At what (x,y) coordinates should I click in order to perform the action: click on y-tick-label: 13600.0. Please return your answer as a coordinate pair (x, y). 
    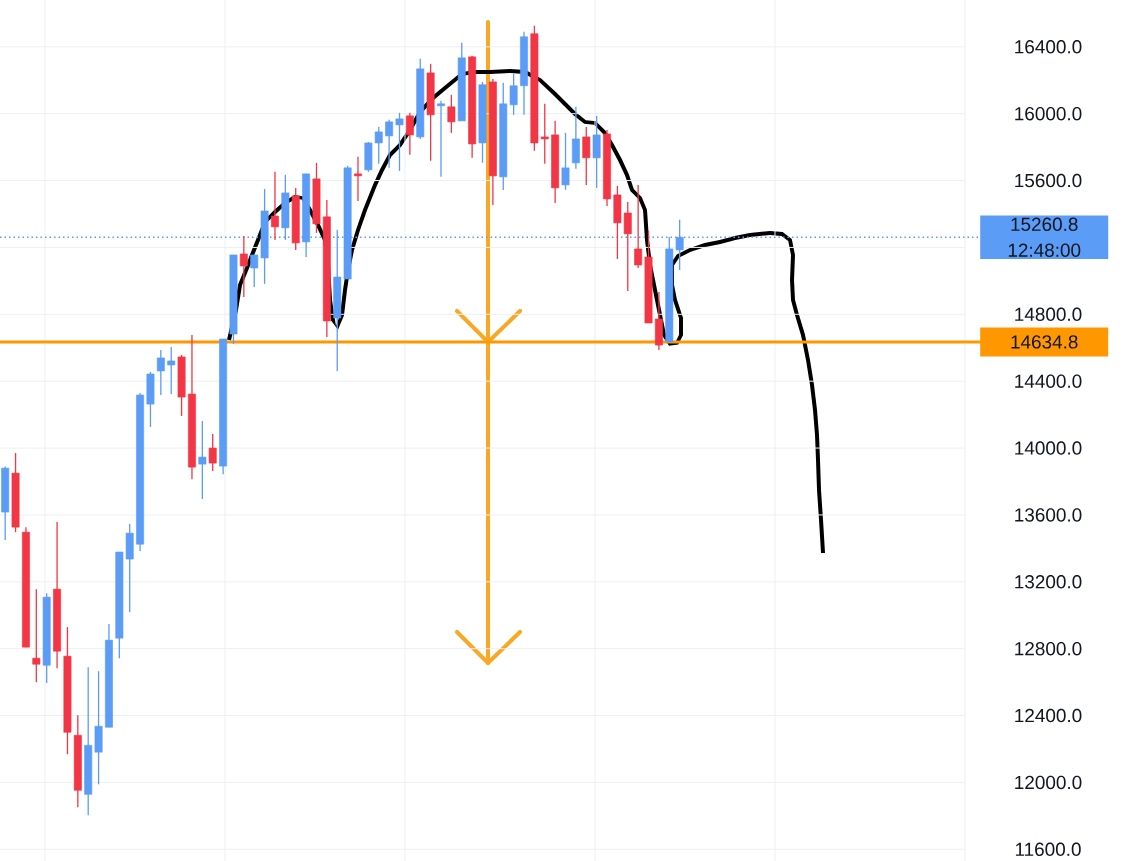
    Looking at the image, I should click on (1048, 515).